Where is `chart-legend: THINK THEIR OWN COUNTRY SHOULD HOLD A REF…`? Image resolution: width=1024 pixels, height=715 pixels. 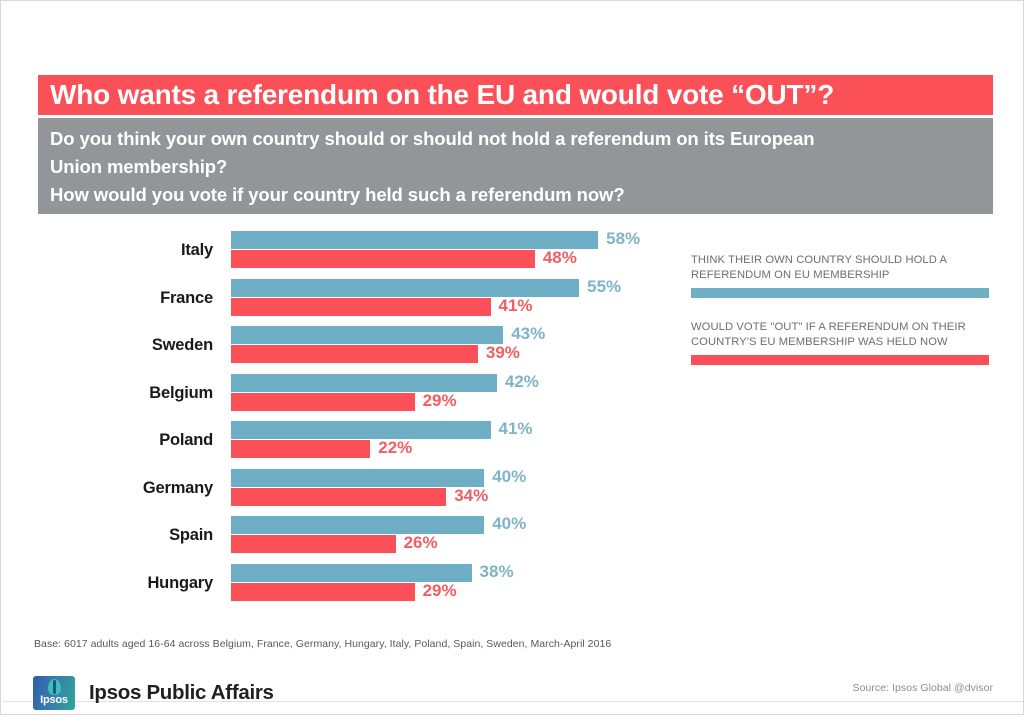
chart-legend: THINK THEIR OWN COUNTRY SHOULD HOLD A REF… is located at coordinates (841, 320).